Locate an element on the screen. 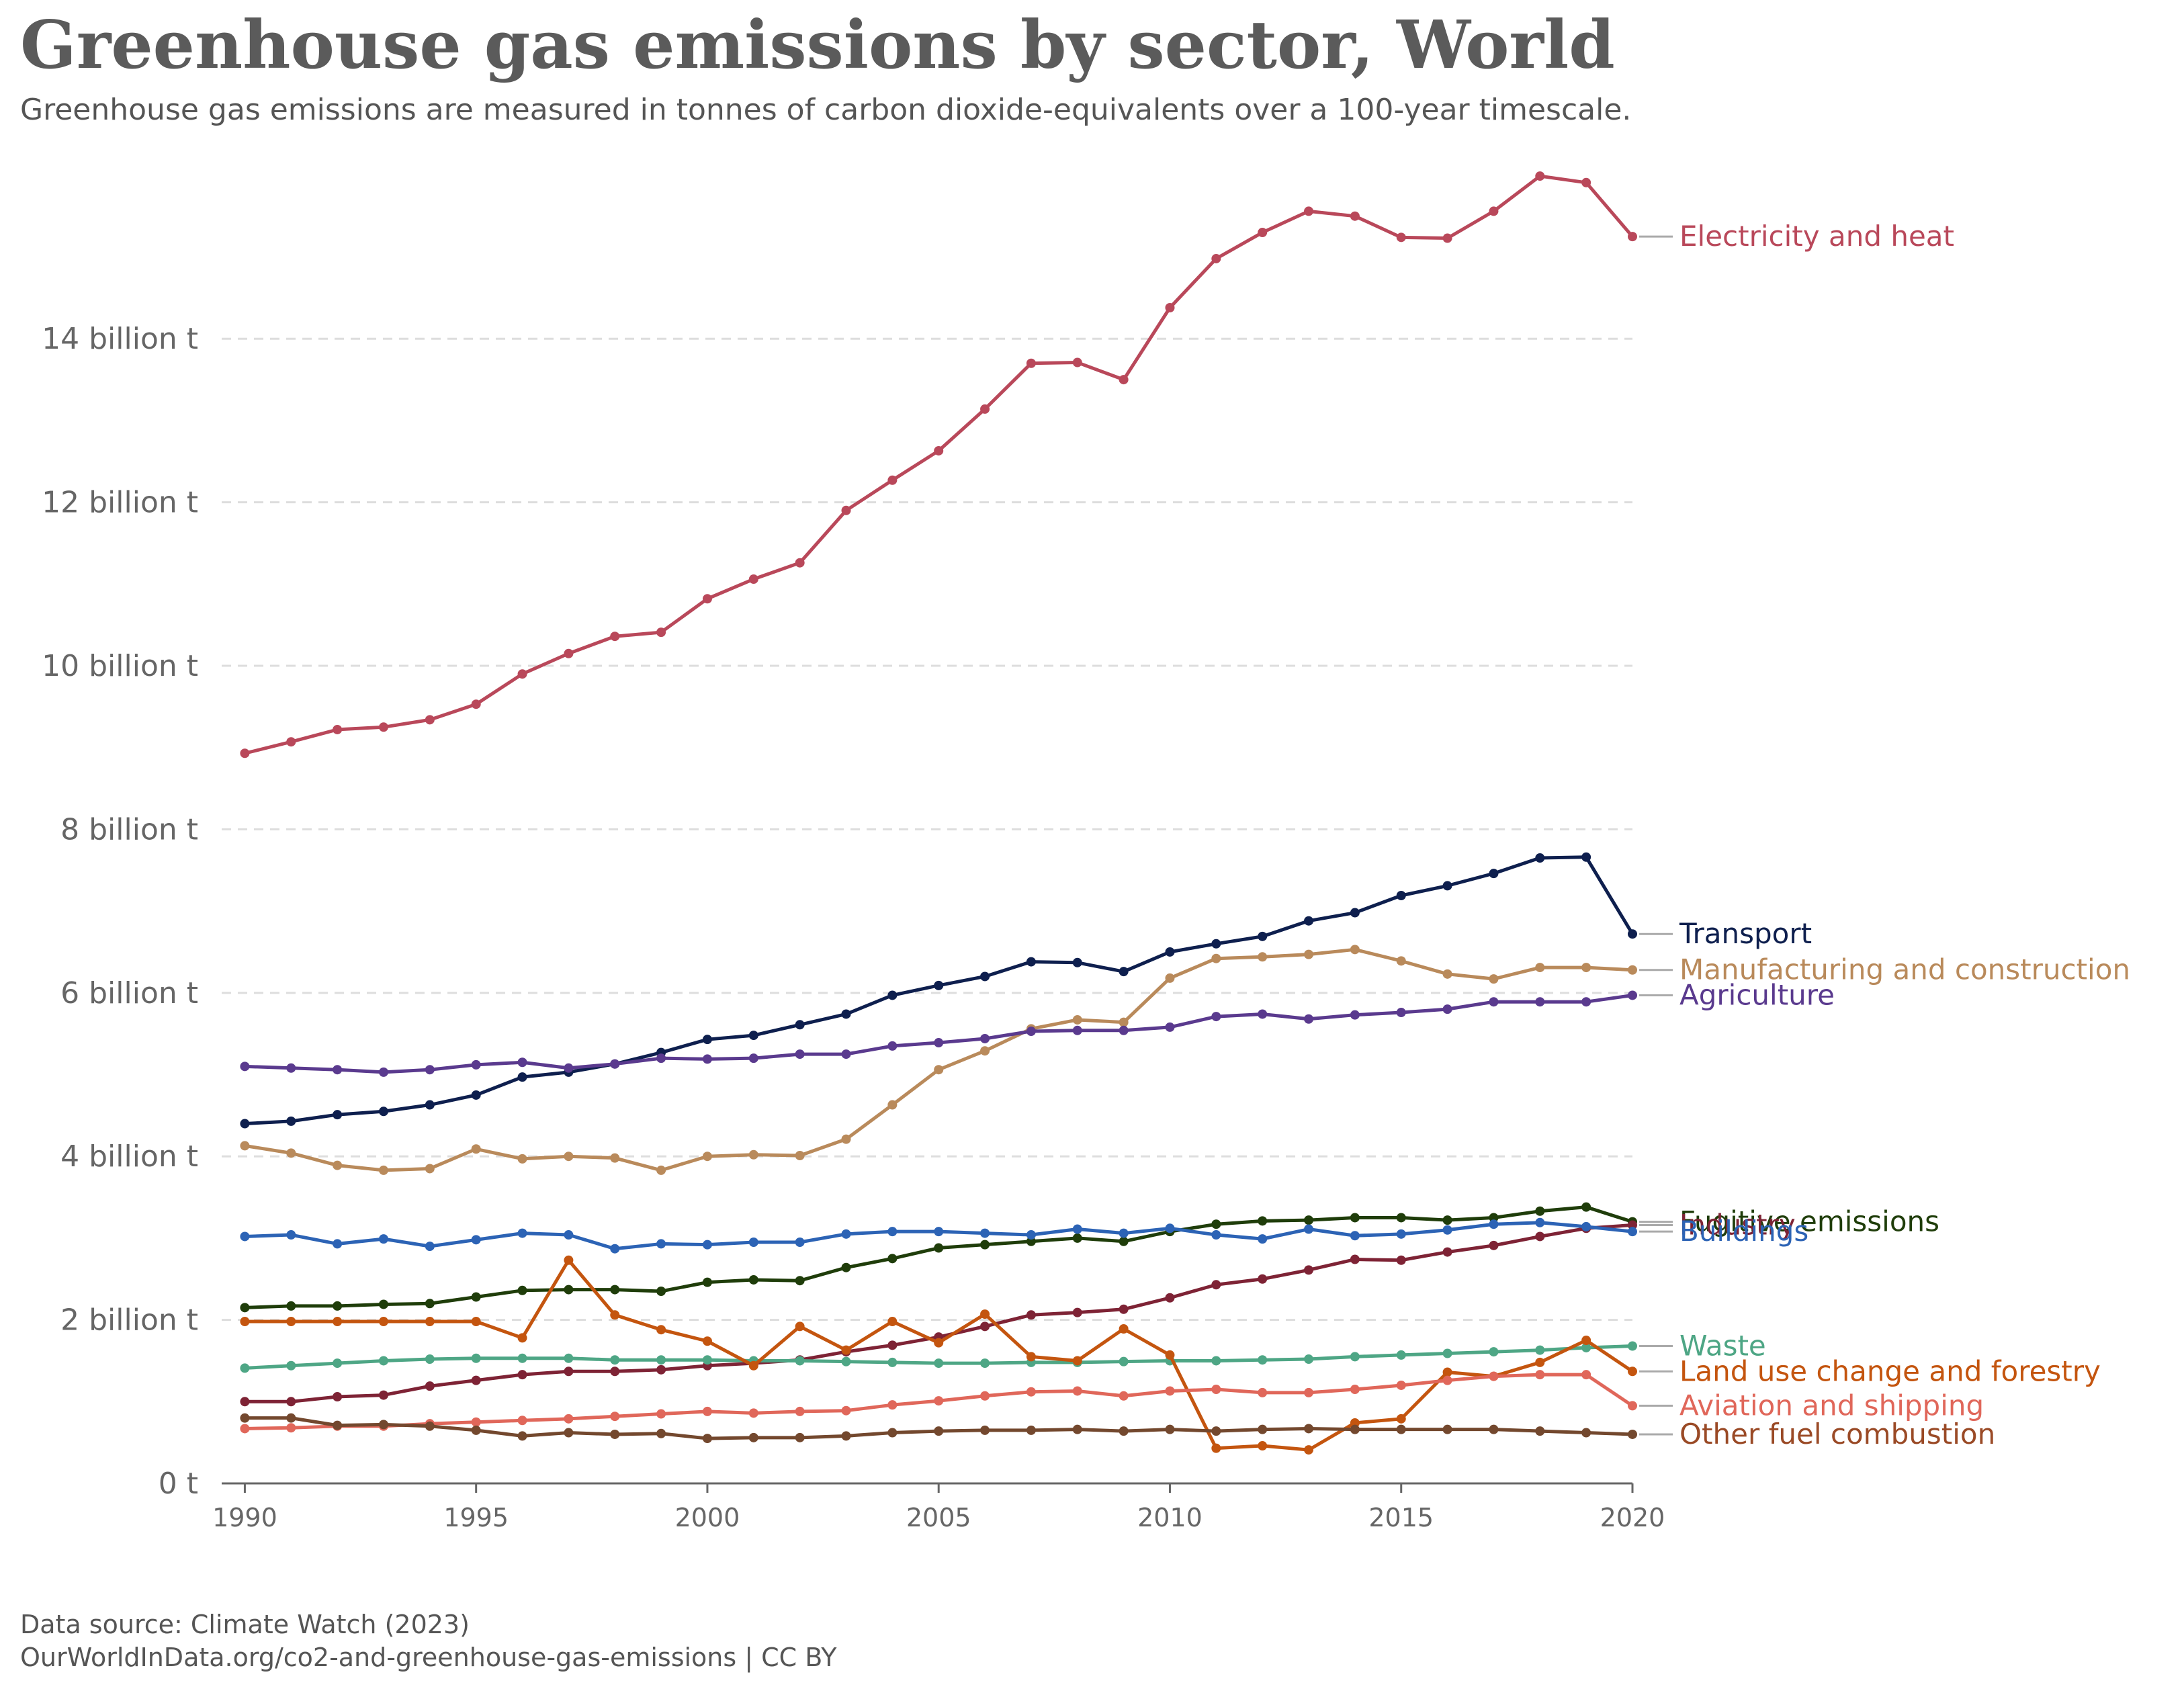  x-tick-label: 2015 is located at coordinates (1401, 1517).